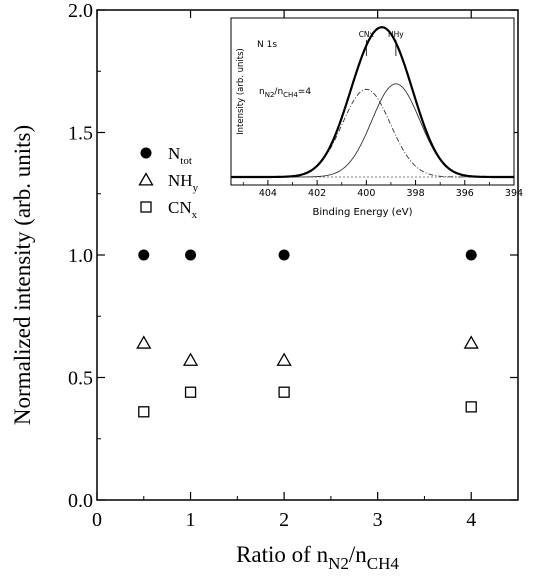  I want to click on main-x-axis-label: Ratio of nN2/nCH4, so click(317, 557).